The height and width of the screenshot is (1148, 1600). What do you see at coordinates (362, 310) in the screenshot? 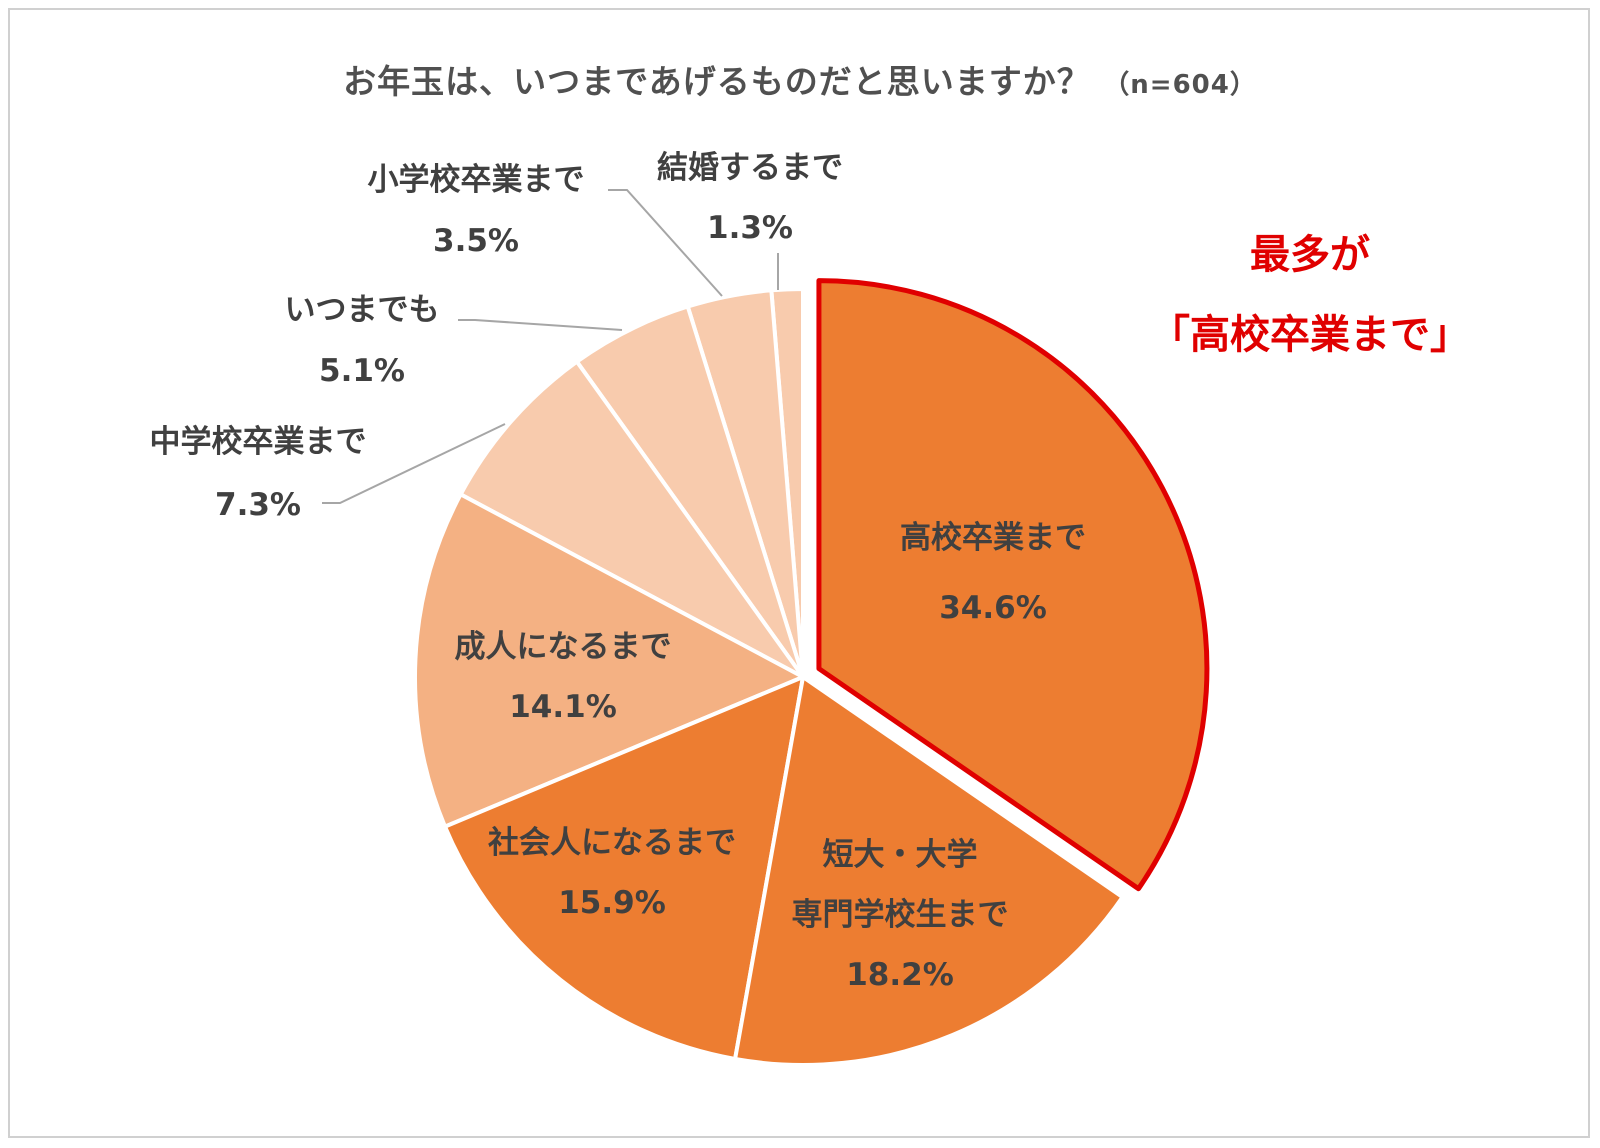
I see `slice-6-label: いつまでも` at bounding box center [362, 310].